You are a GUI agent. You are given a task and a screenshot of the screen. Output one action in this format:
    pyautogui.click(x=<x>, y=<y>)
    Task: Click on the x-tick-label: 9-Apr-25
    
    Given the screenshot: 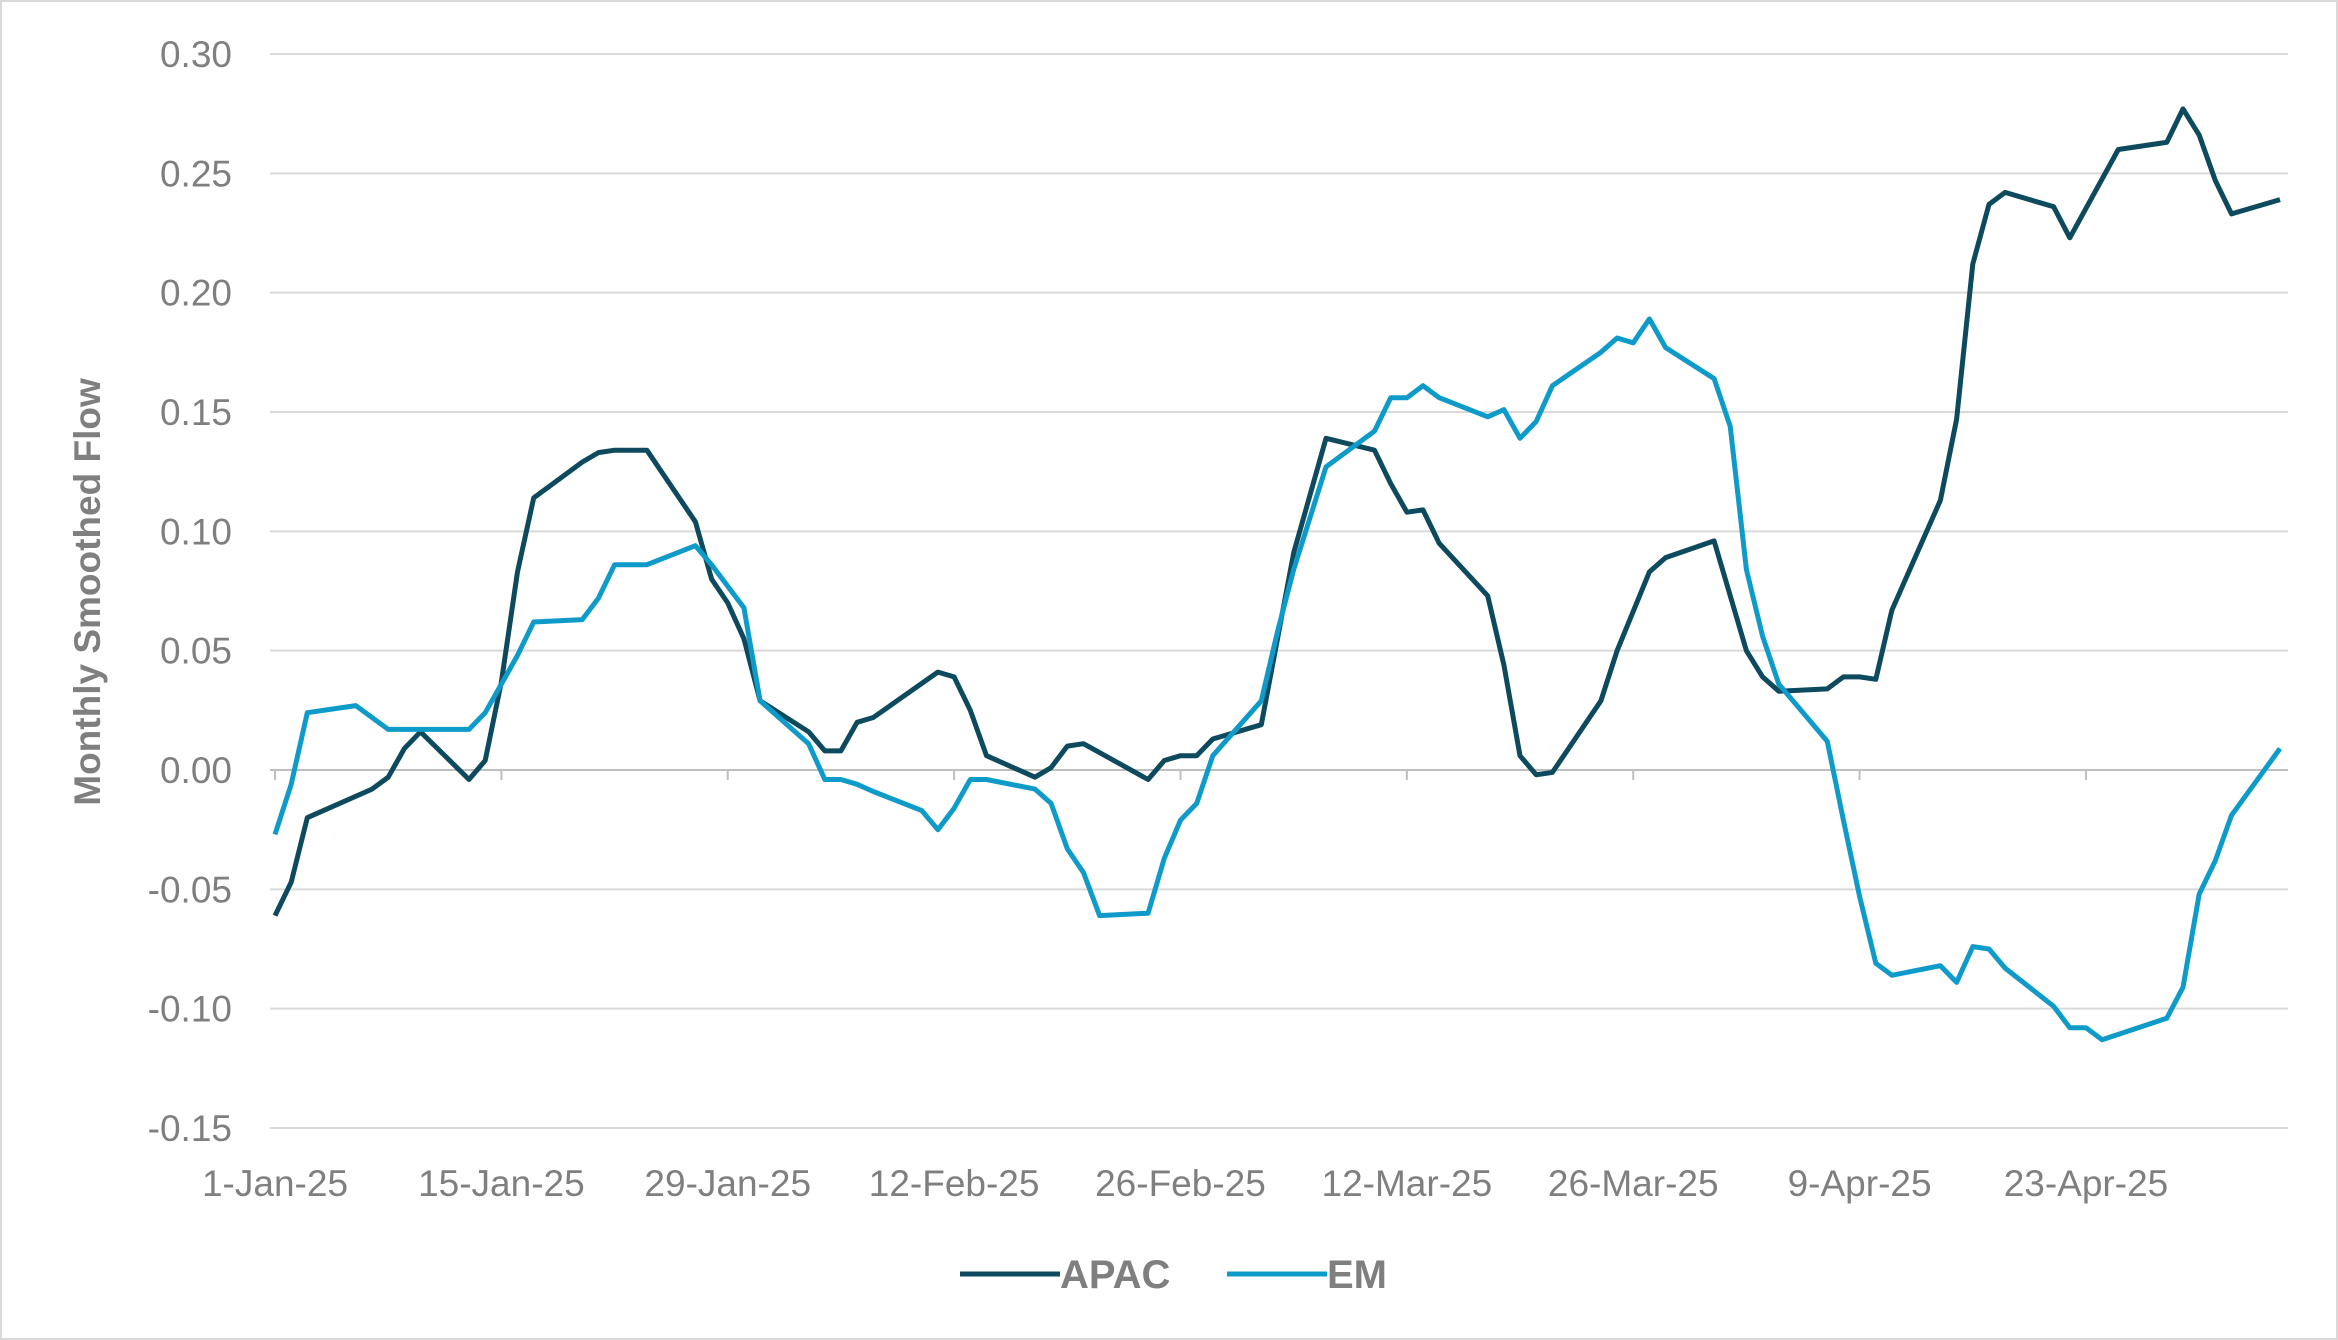 What is the action you would take?
    pyautogui.click(x=1860, y=1183)
    